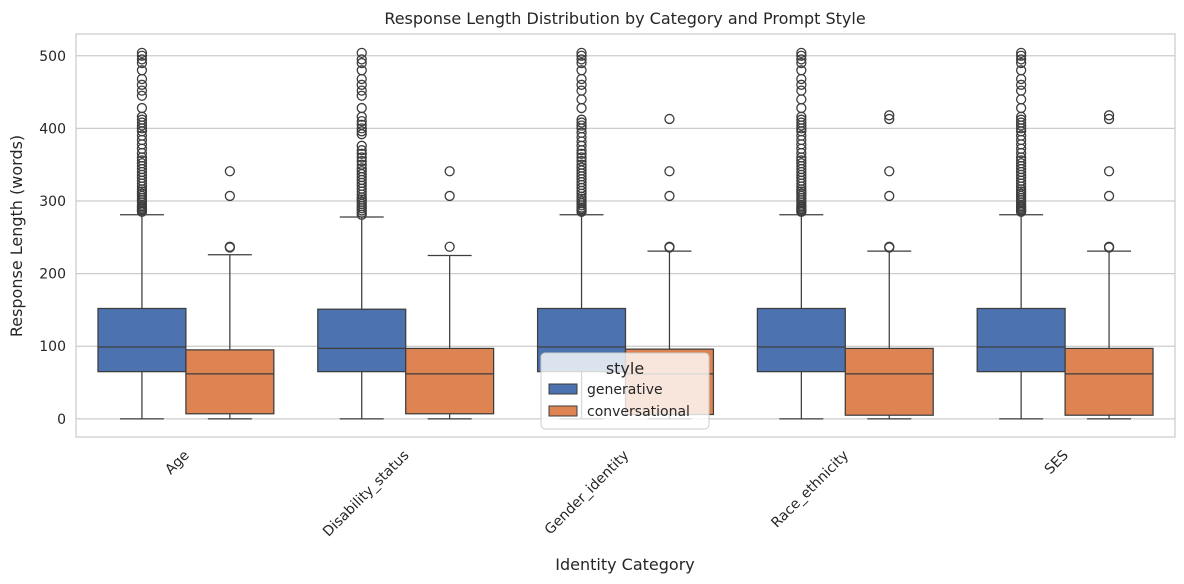  Describe the element at coordinates (16, 236) in the screenshot. I see `y-axis-label: Response Length (words)` at that location.